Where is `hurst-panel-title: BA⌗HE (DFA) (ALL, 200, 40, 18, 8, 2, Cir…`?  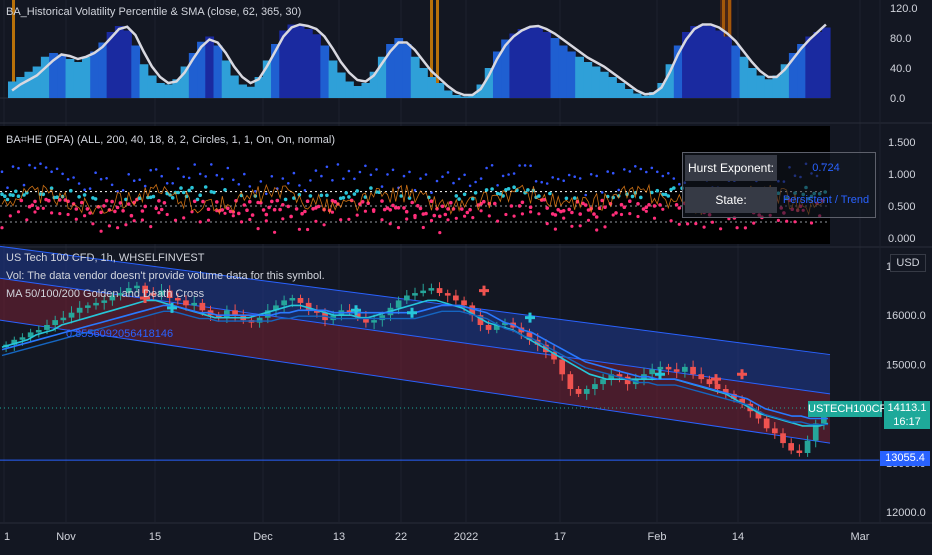
hurst-panel-title: BA⌗HE (DFA) (ALL, 200, 40, 18, 8, 2, Cir… is located at coordinates (170, 140).